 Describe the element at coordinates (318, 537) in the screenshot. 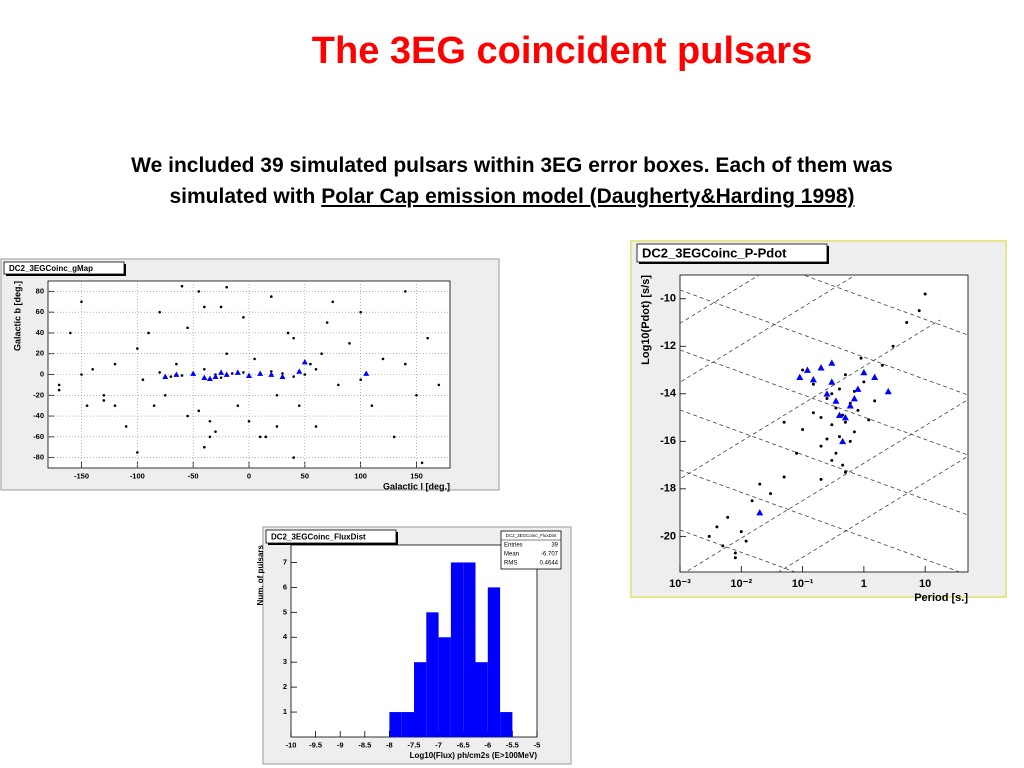

I see `chart-title: DC2_3EGCoinc_FluxDist` at that location.